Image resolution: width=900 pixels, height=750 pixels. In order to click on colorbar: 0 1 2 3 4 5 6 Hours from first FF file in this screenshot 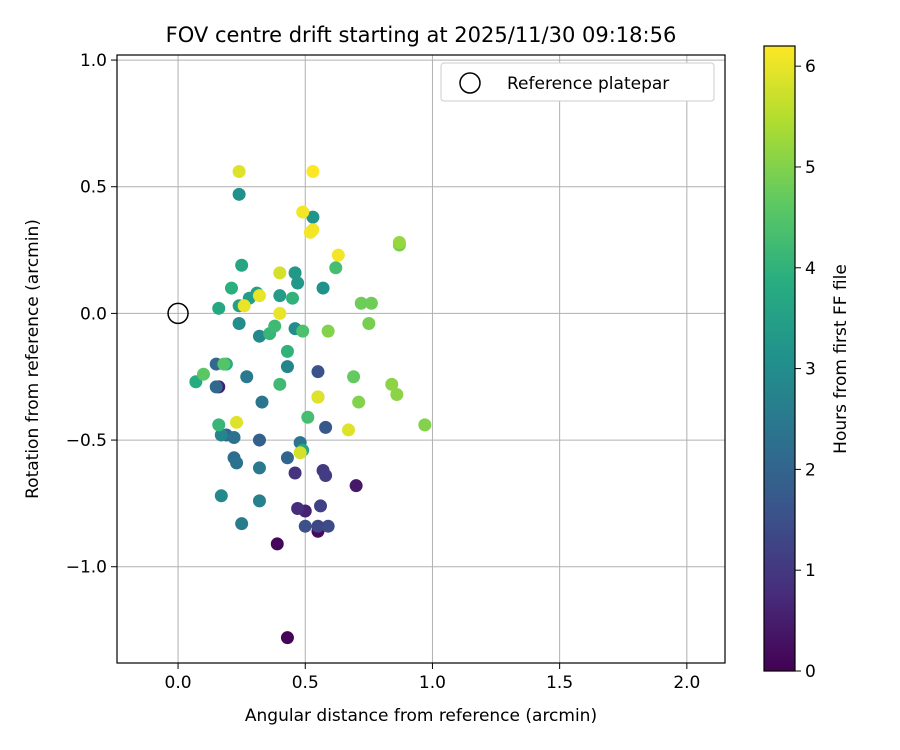, I will do `click(807, 363)`.